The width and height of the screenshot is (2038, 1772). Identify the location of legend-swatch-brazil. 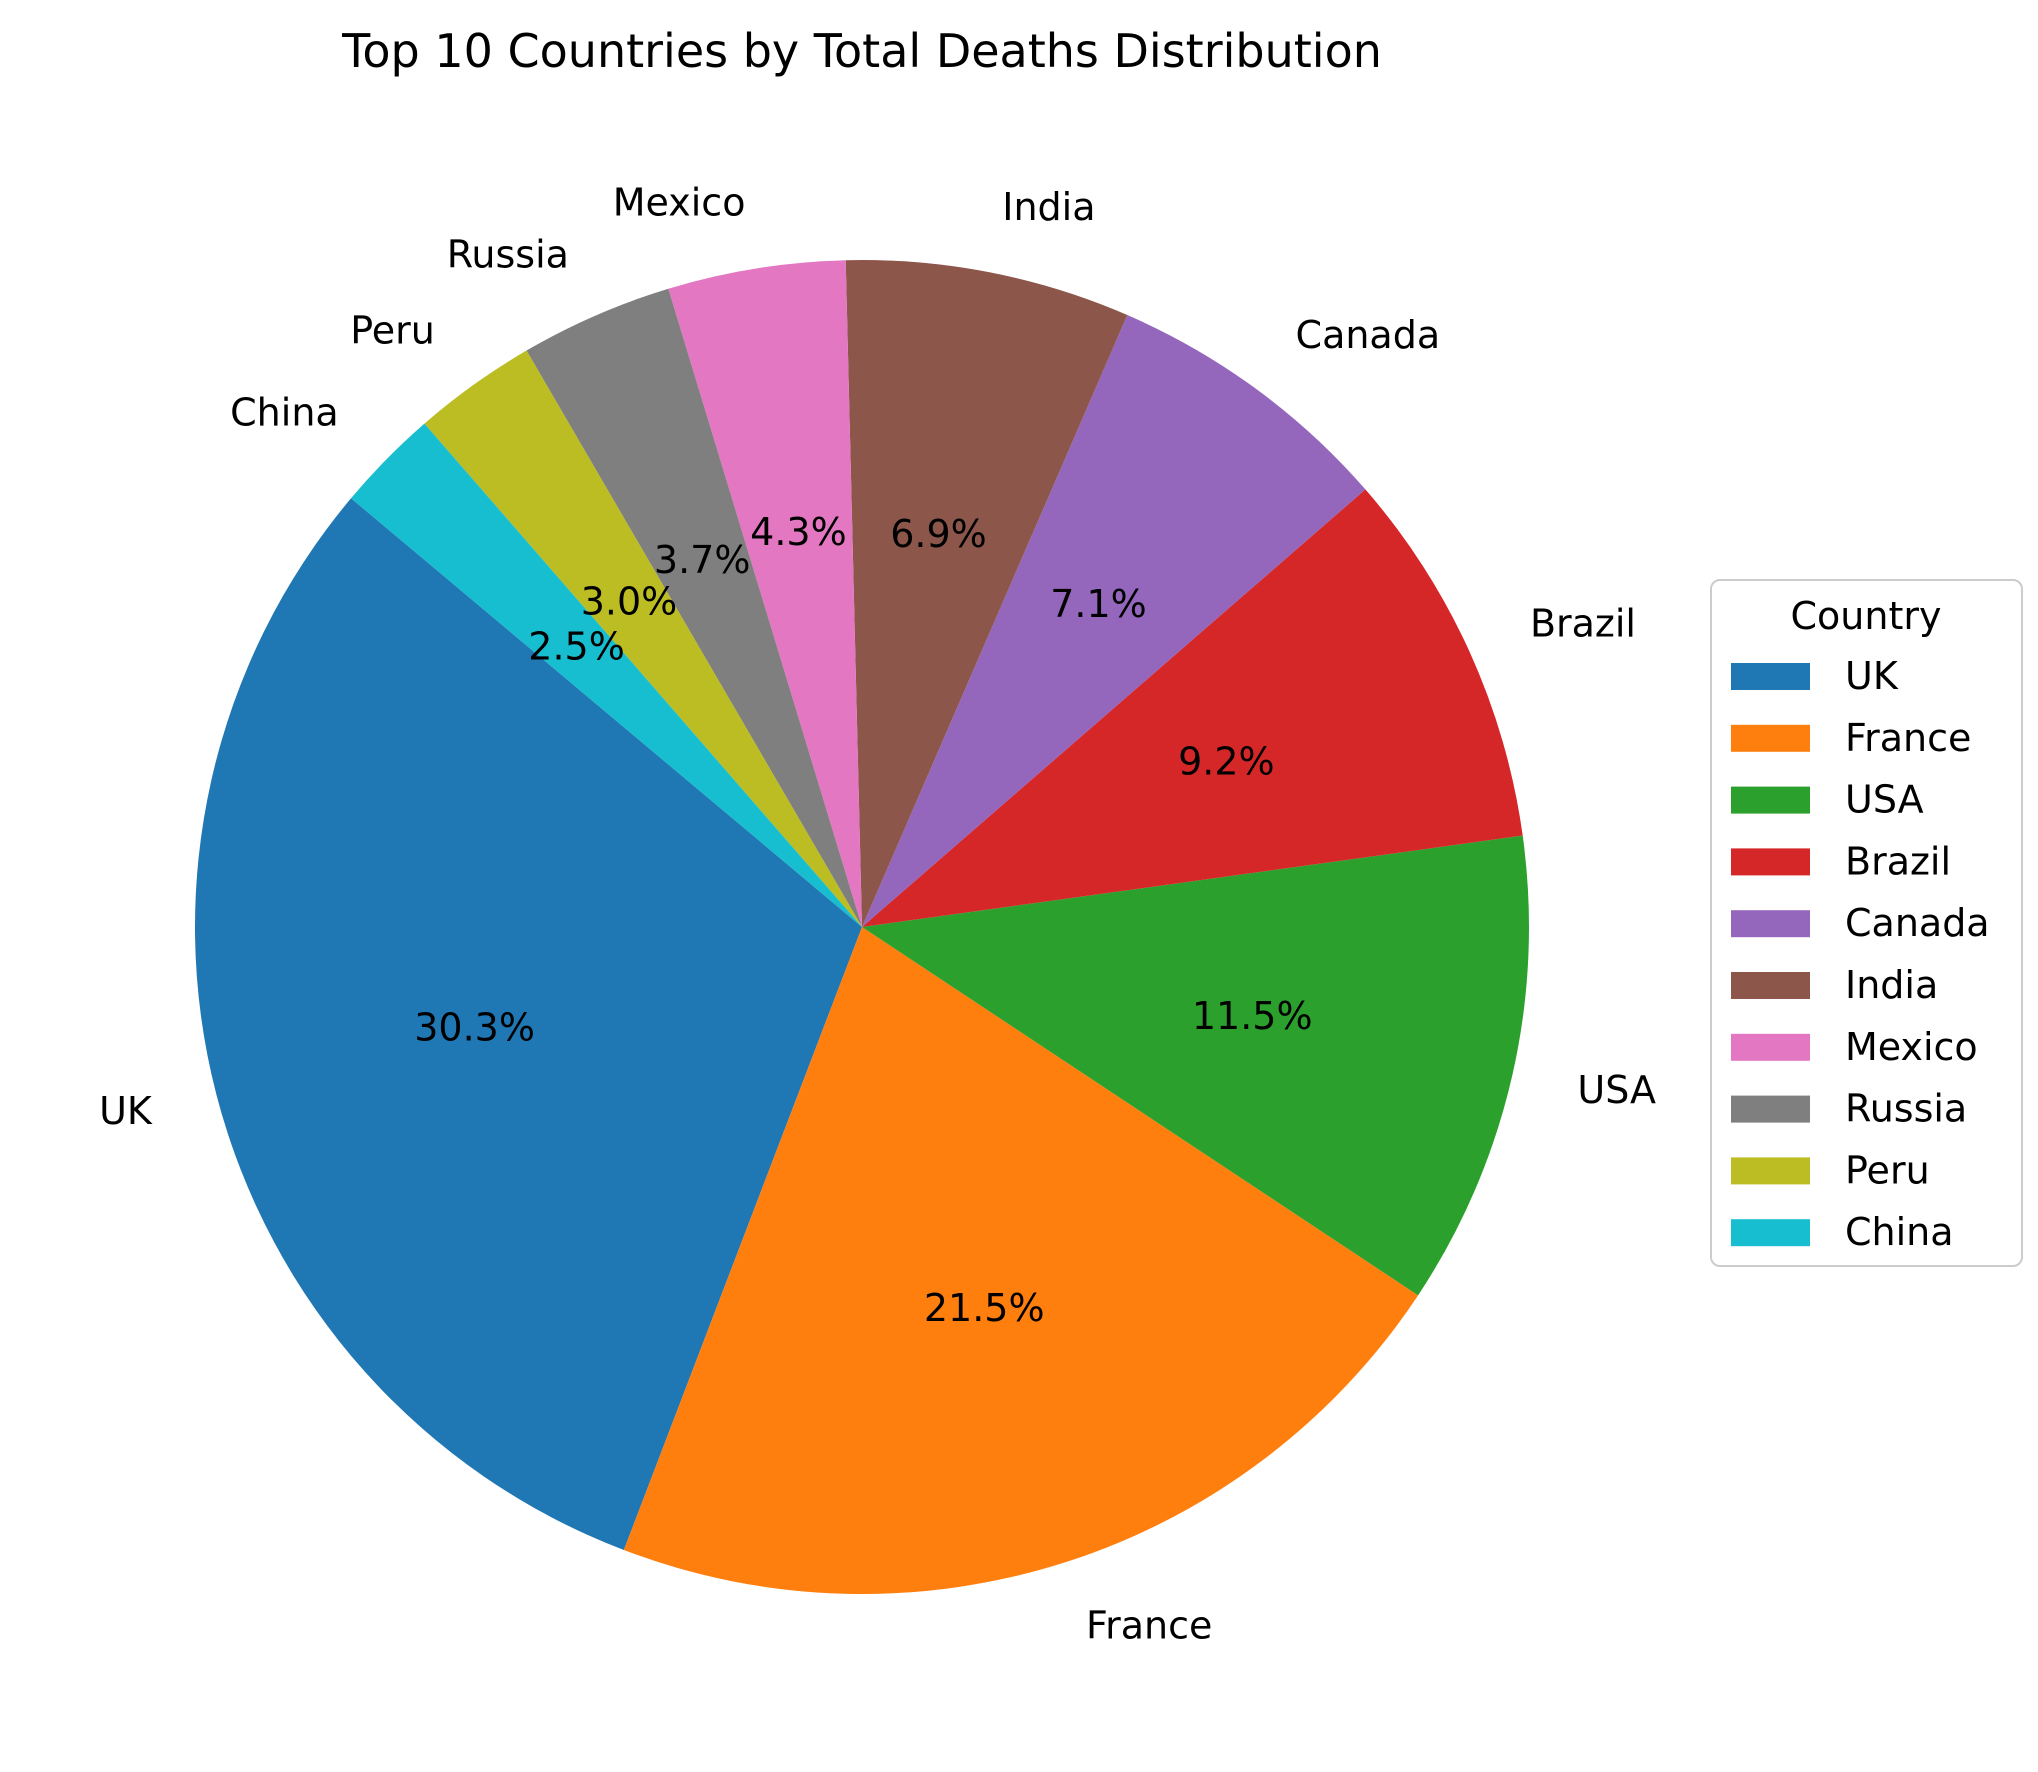
(1770, 862).